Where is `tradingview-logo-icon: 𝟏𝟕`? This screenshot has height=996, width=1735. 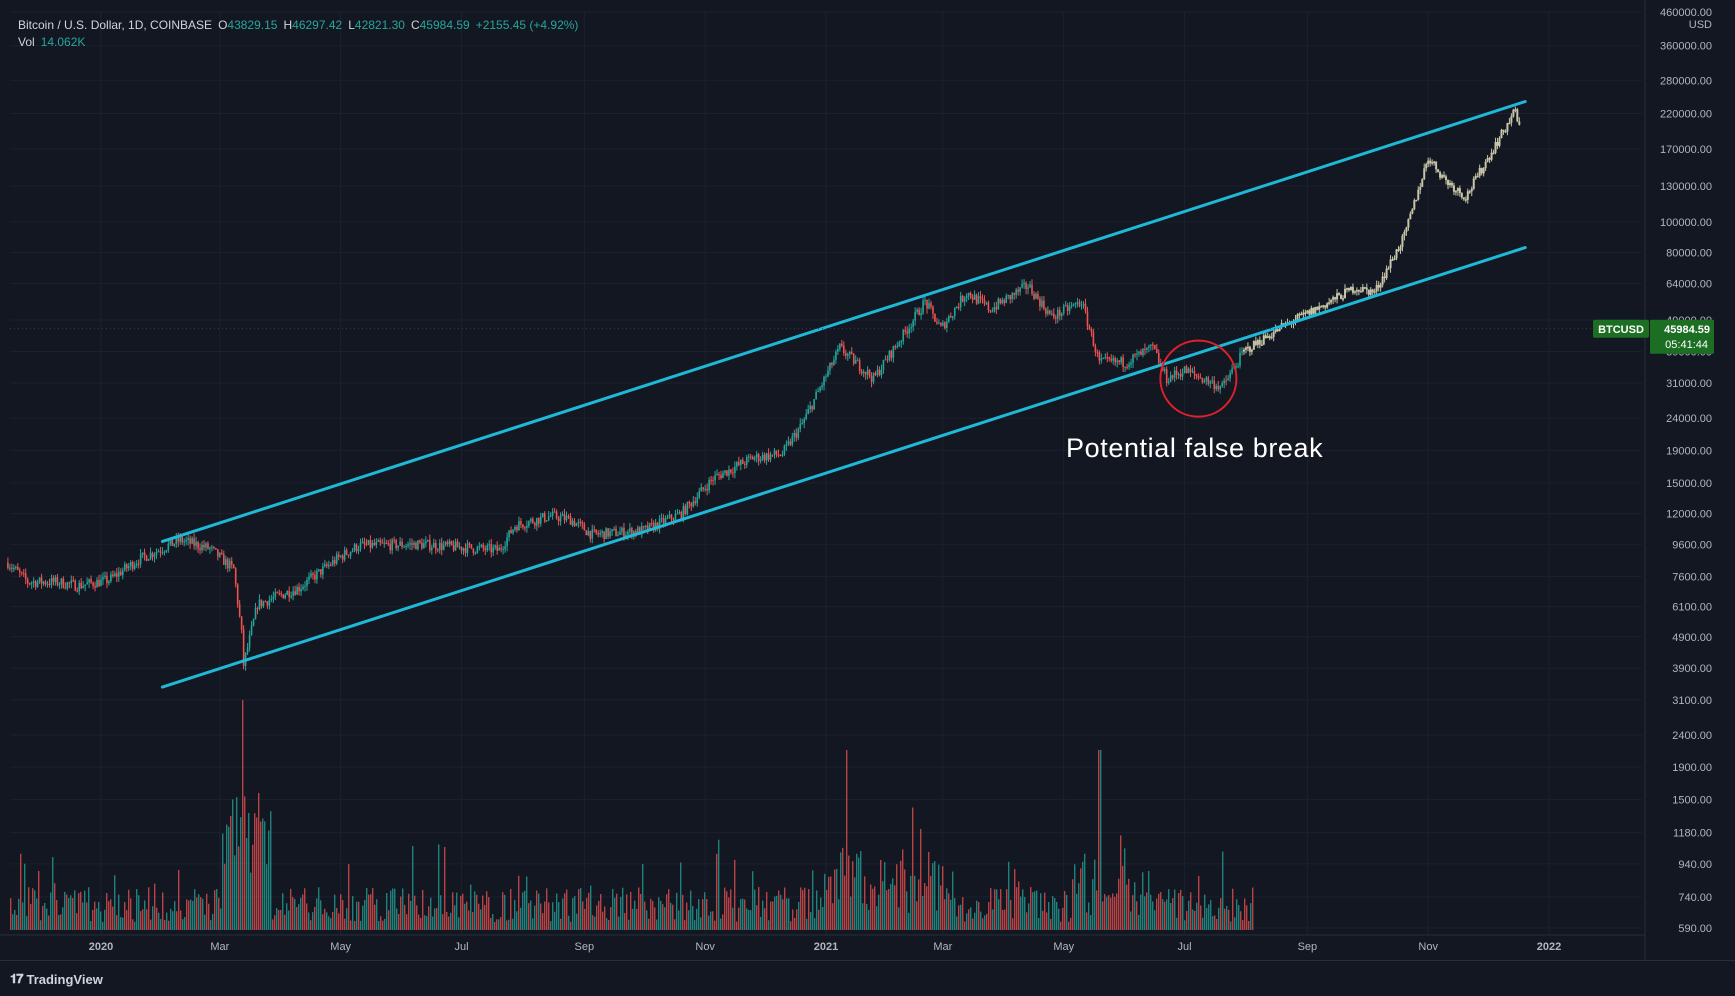
tradingview-logo-icon: 𝟏𝟕 is located at coordinates (17, 978).